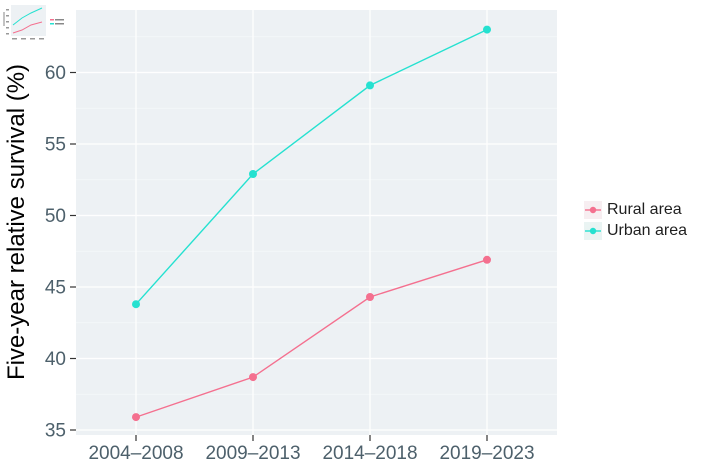 The width and height of the screenshot is (708, 469). I want to click on legend-item-rural: Rural area, so click(635, 210).